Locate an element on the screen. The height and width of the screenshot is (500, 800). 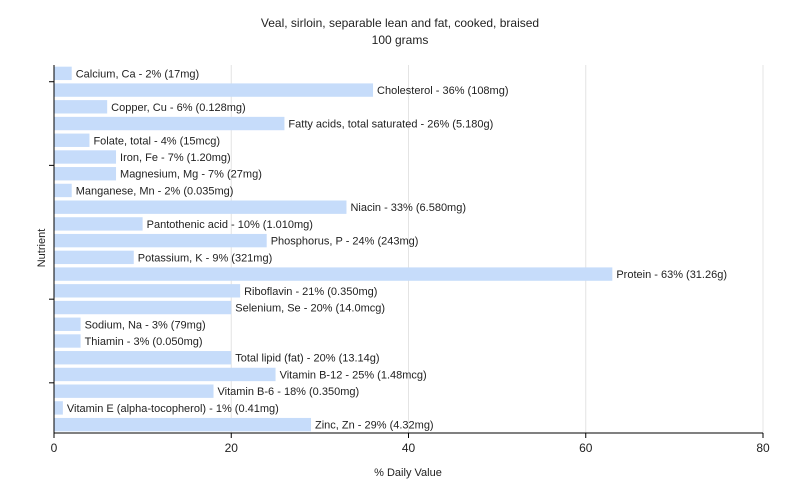
bar-label: Total lipid (fat) - 20% (13.14g) is located at coordinates (307, 359).